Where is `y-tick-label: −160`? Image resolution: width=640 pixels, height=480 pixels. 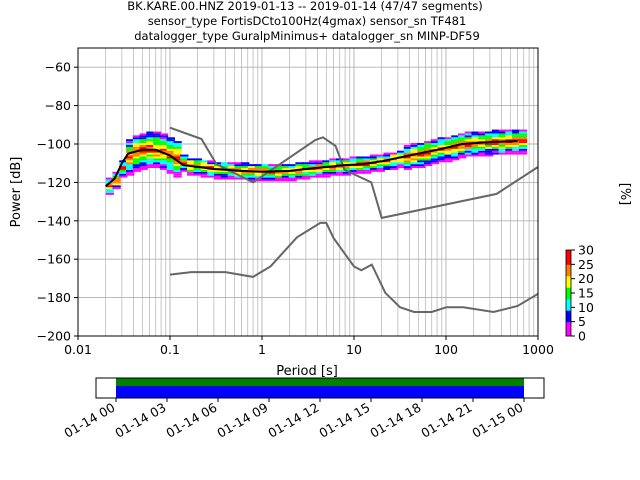 y-tick-label: −160 is located at coordinates (54, 259).